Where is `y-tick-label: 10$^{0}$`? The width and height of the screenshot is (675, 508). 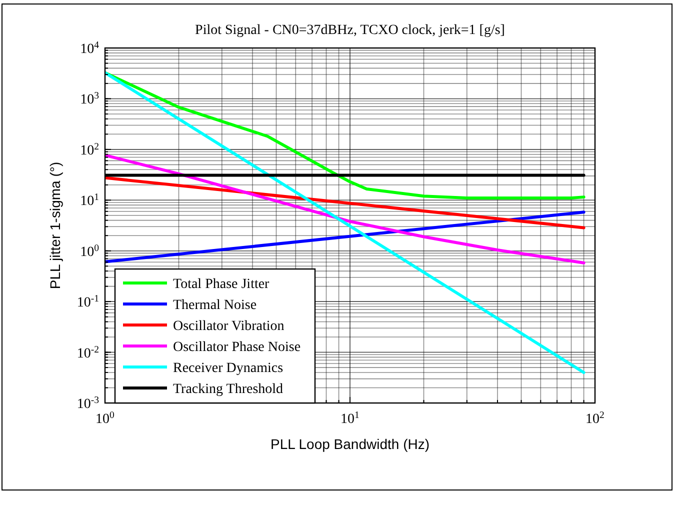
y-tick-label: 10$^{0}$ is located at coordinates (90, 251).